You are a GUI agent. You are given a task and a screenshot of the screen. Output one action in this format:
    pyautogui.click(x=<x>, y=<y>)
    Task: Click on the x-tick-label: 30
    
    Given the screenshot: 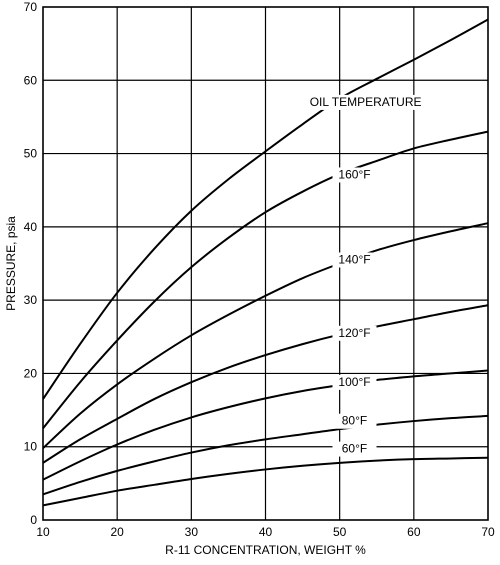 What is the action you would take?
    pyautogui.click(x=192, y=532)
    